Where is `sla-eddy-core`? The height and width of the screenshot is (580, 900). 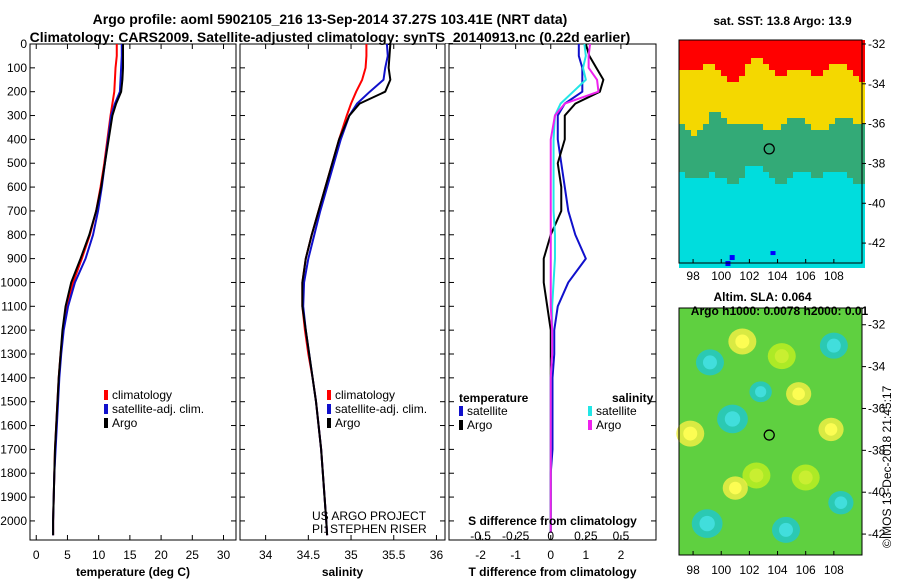 sla-eddy-core is located at coordinates (690, 433).